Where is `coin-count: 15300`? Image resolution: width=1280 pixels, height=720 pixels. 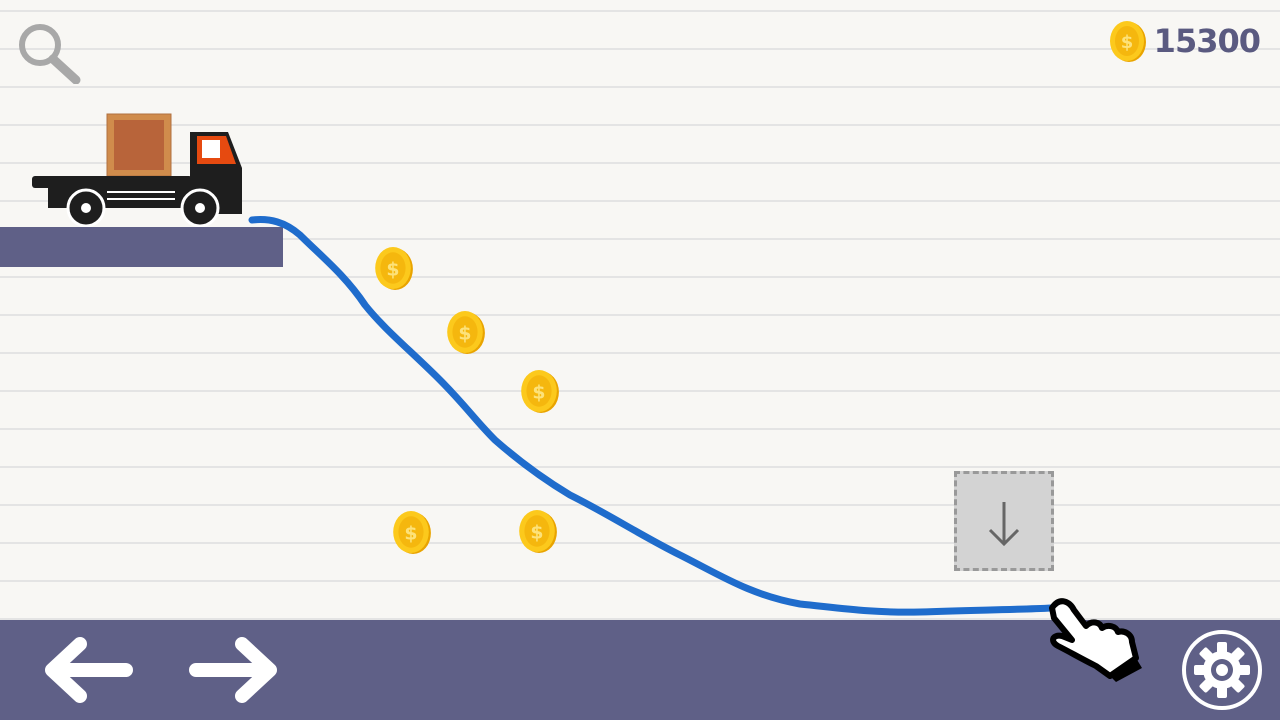 coin-count: 15300 is located at coordinates (1207, 41).